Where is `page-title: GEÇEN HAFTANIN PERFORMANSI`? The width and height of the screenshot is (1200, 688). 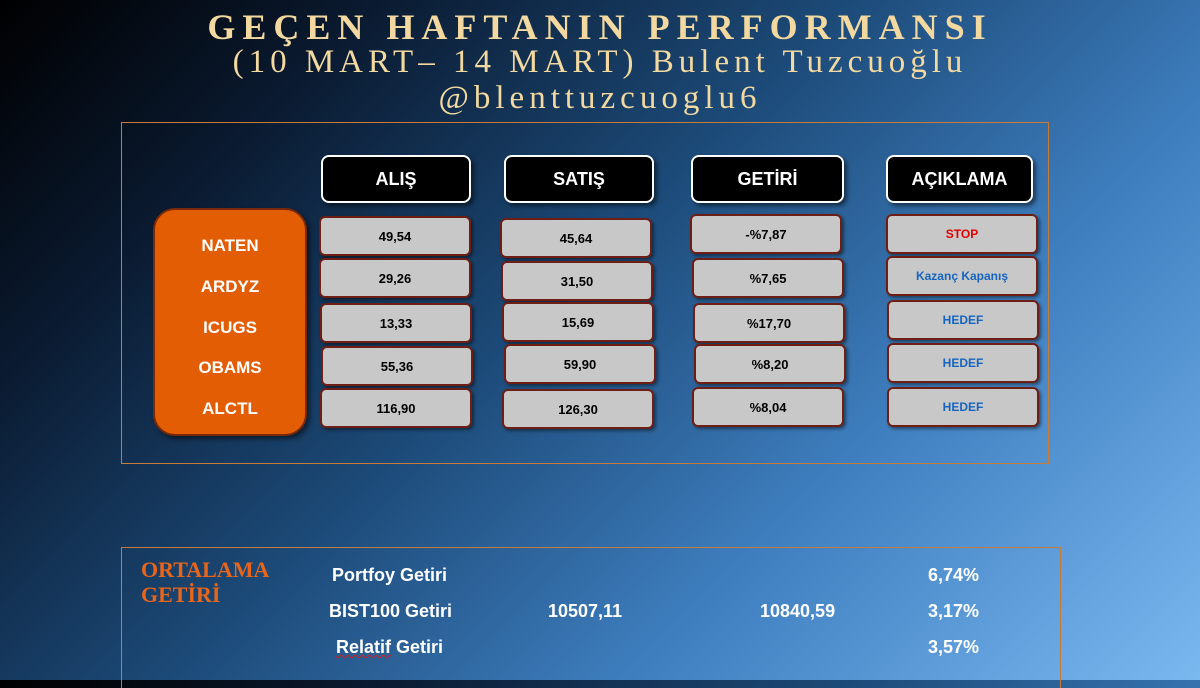
page-title: GEÇEN HAFTANIN PERFORMANSI is located at coordinates (600, 27).